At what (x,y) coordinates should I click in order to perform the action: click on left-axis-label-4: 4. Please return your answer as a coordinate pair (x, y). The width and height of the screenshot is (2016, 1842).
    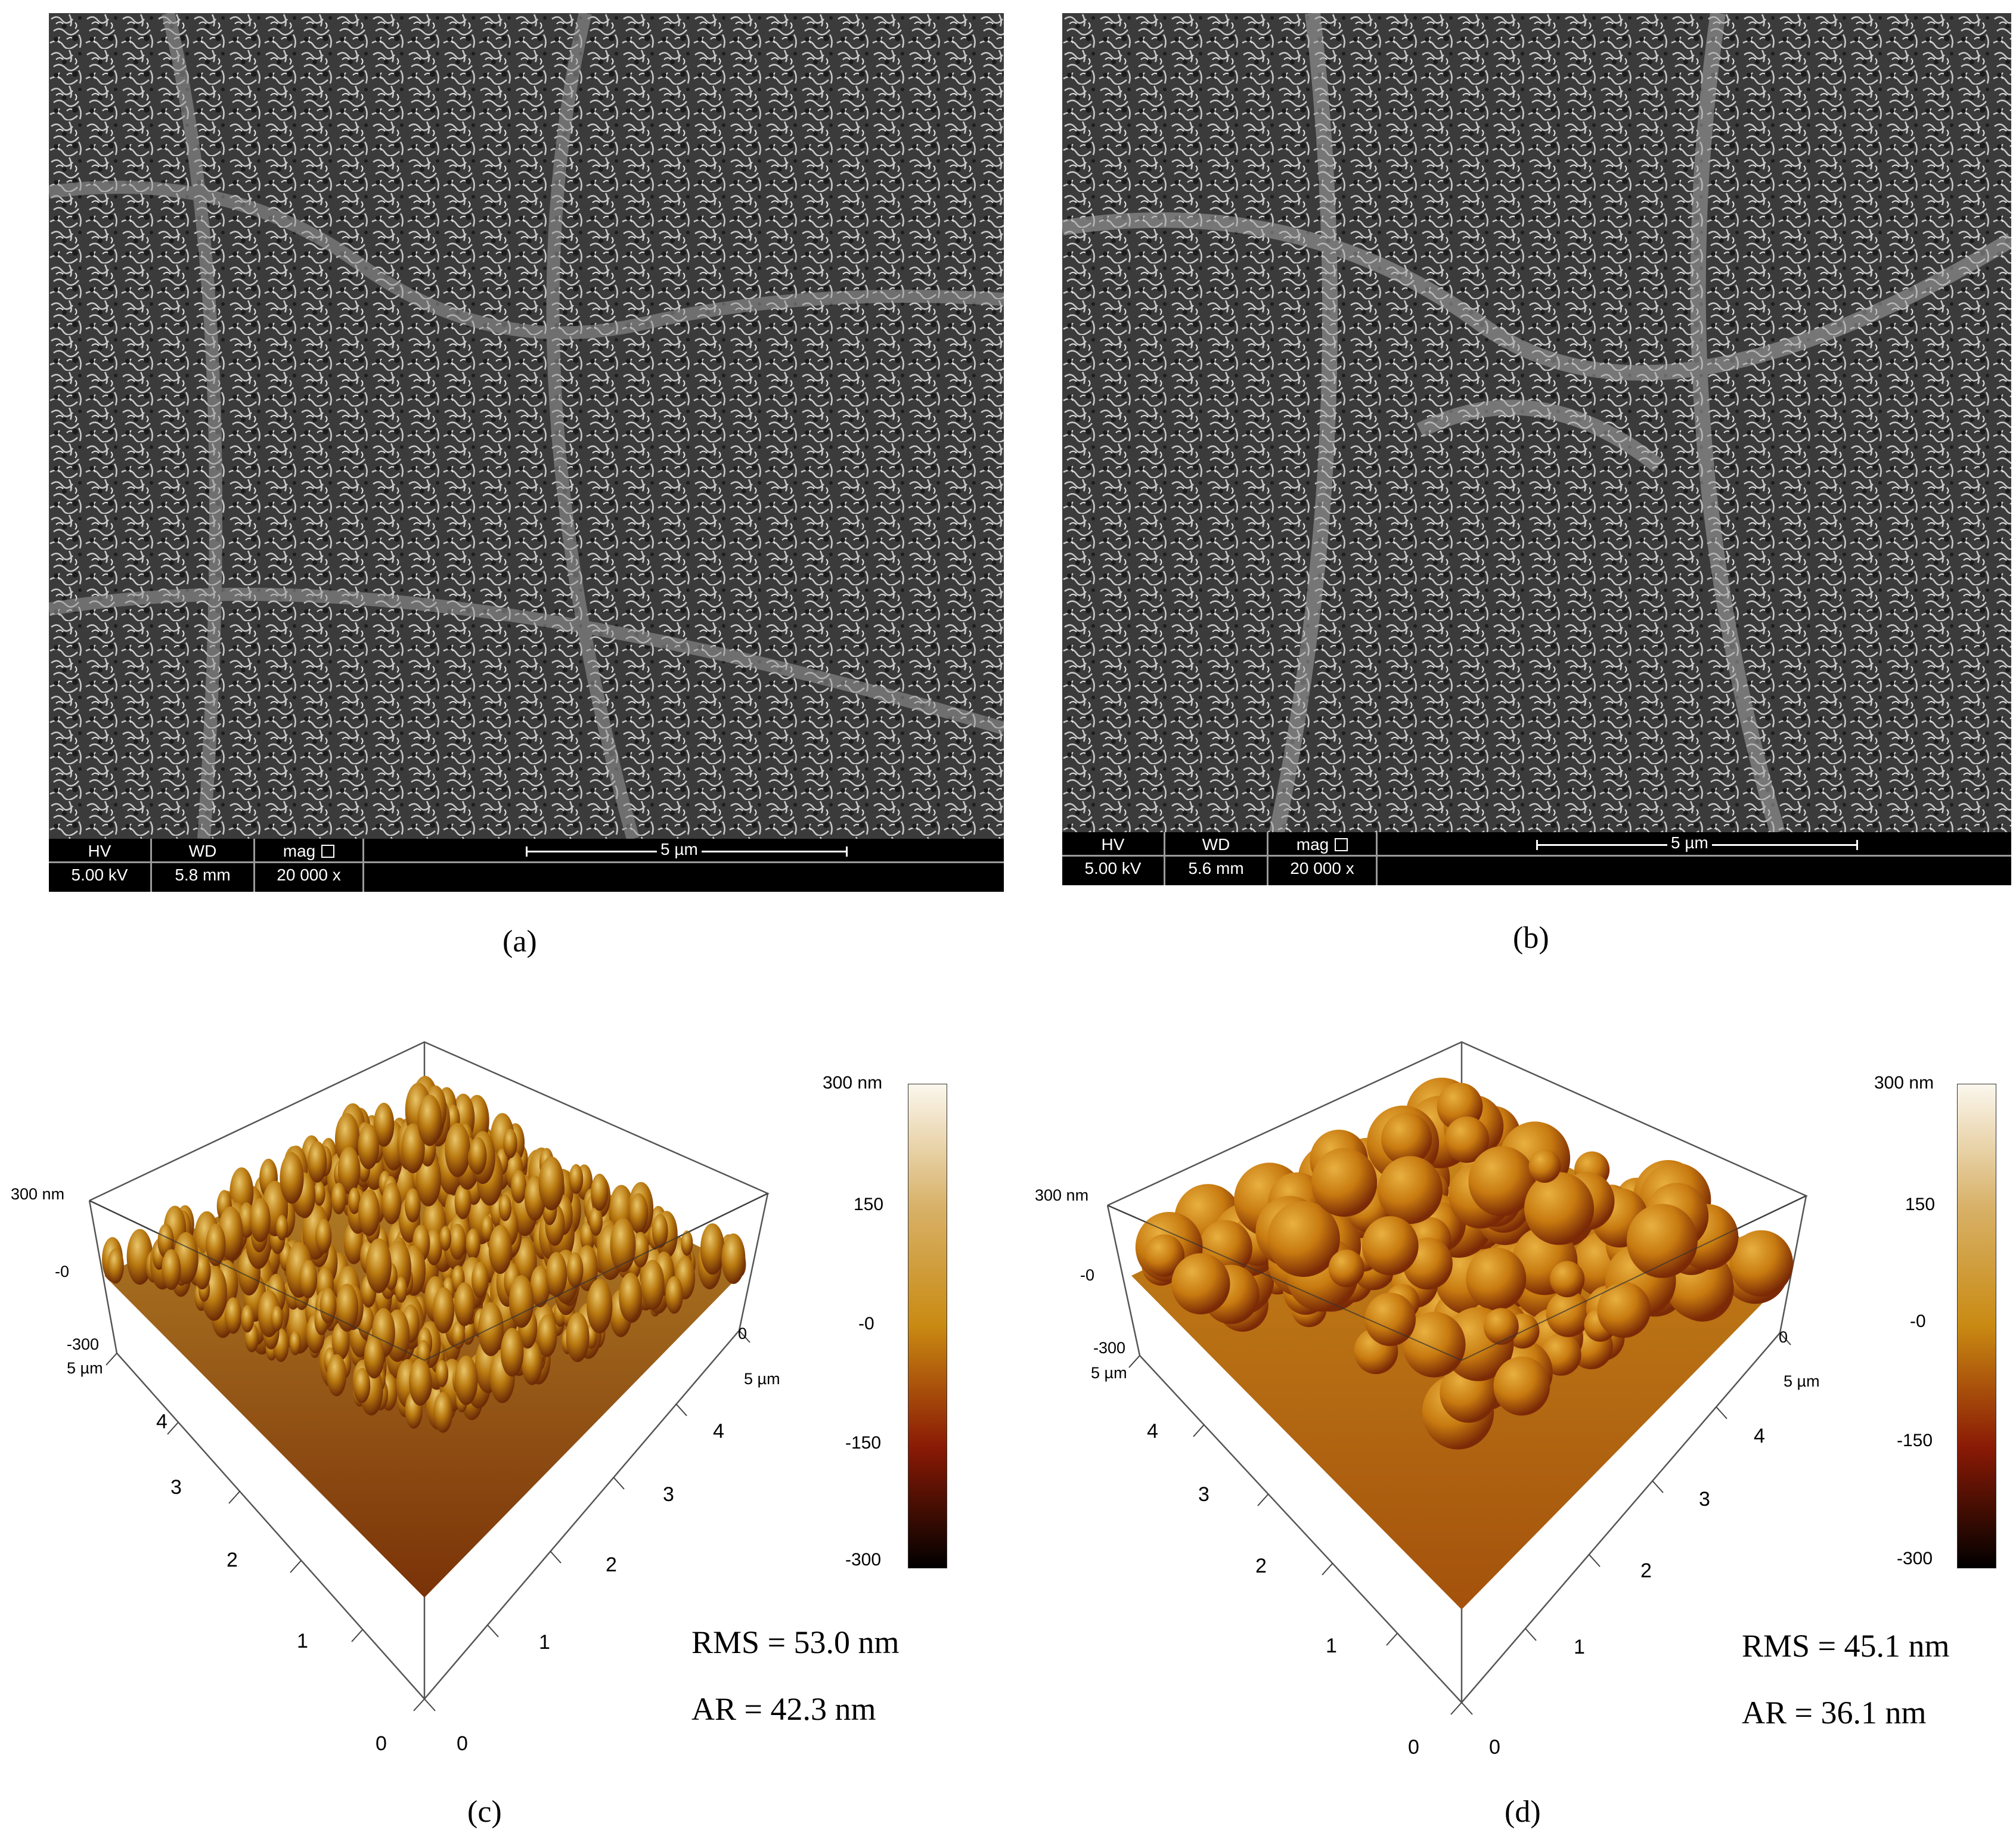
    Looking at the image, I should click on (1152, 1431).